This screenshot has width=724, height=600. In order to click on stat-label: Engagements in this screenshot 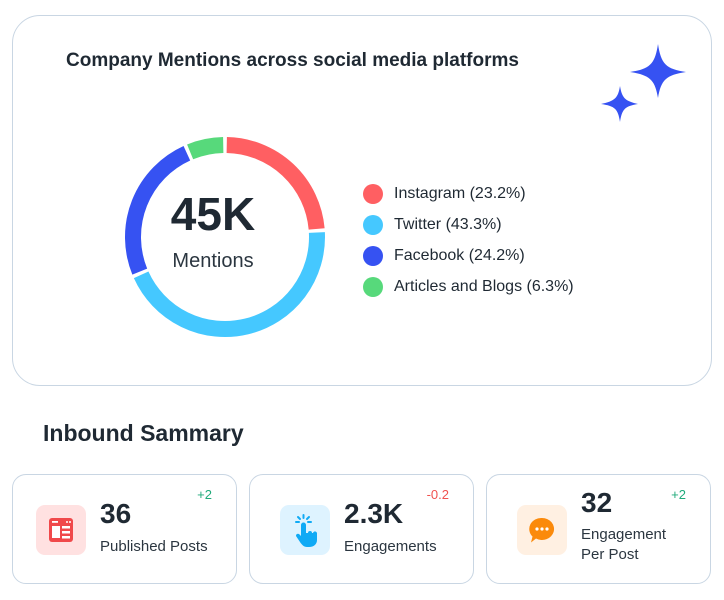, I will do `click(390, 546)`.